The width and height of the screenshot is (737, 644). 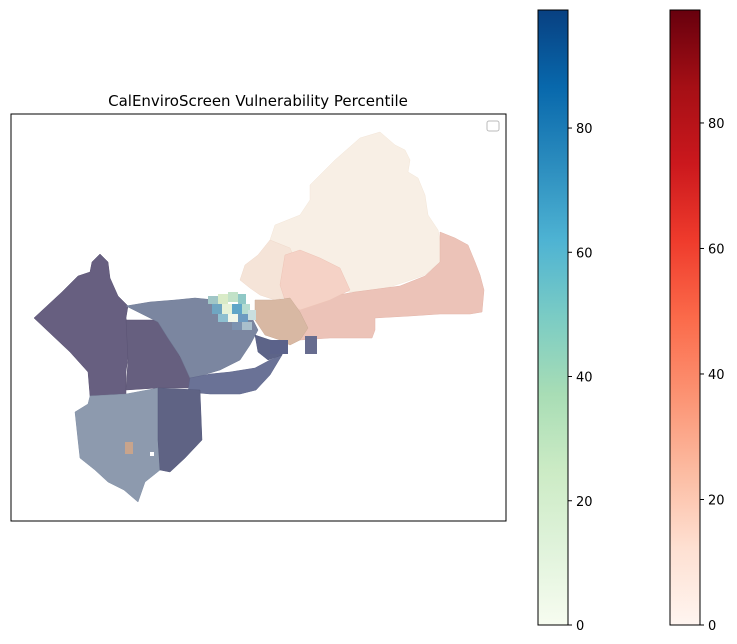 What do you see at coordinates (712, 626) in the screenshot?
I see `colorbar-red-tick-label: 0` at bounding box center [712, 626].